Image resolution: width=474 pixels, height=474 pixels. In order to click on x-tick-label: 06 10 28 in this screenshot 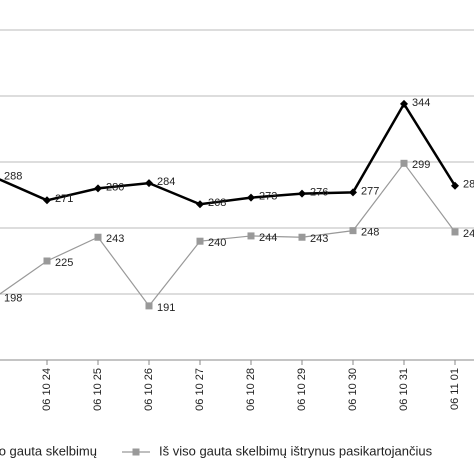, I will do `click(251, 389)`.